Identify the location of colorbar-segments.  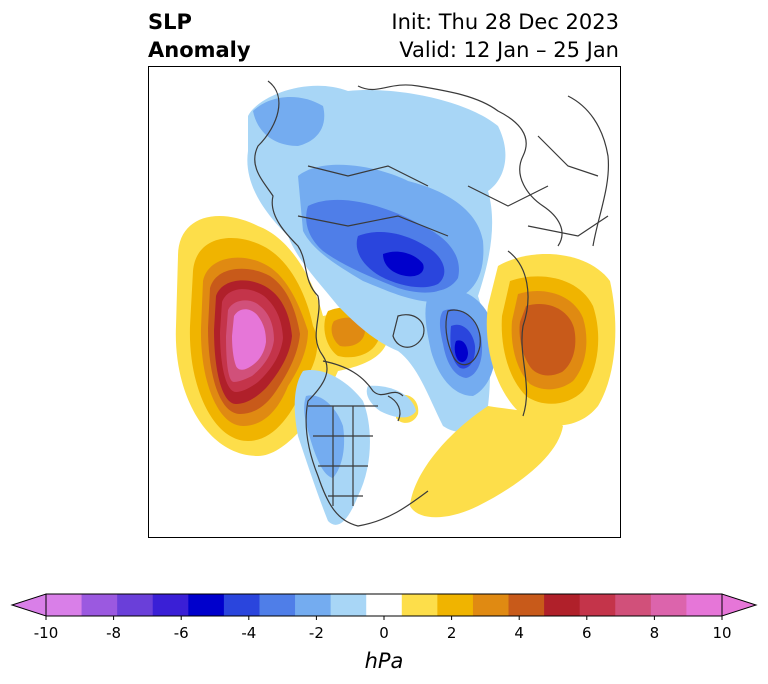
(384, 605).